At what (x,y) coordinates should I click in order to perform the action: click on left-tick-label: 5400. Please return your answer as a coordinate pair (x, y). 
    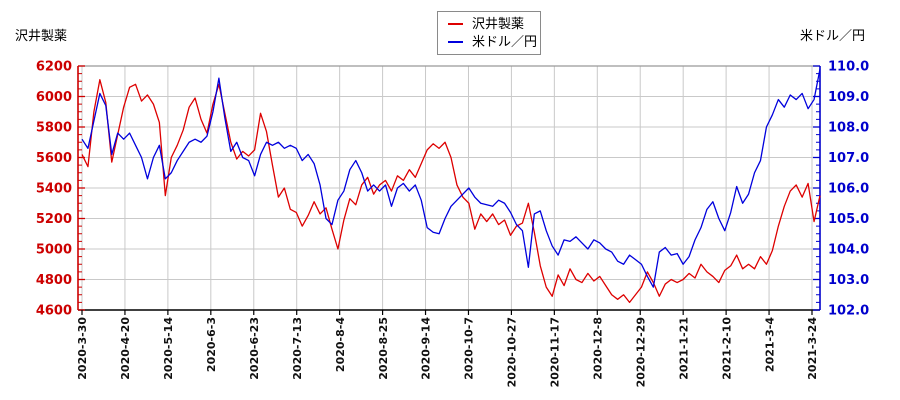
    Looking at the image, I should click on (54, 189).